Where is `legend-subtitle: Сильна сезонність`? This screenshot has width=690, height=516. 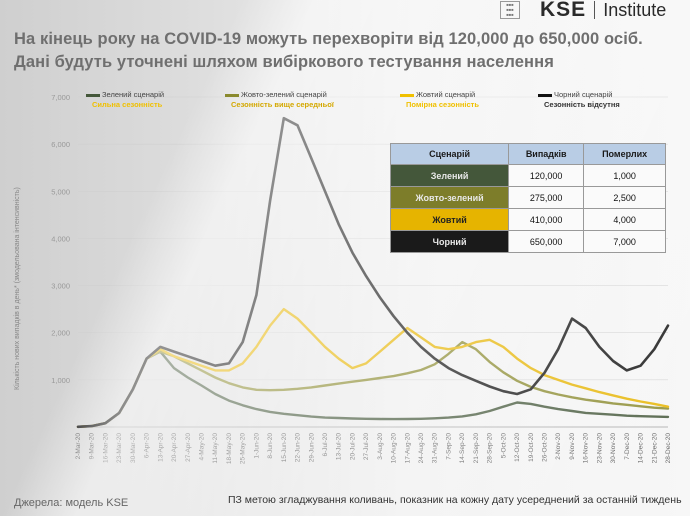 legend-subtitle: Сильна сезонність is located at coordinates (127, 104).